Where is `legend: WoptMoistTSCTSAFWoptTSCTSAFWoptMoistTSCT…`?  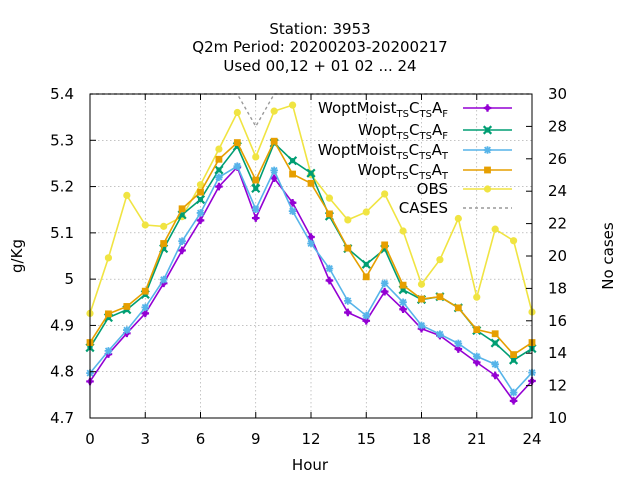
legend: WoptMoistTSCTSAFWoptTSCTSAFWoptMoistTSCT… is located at coordinates (415, 158).